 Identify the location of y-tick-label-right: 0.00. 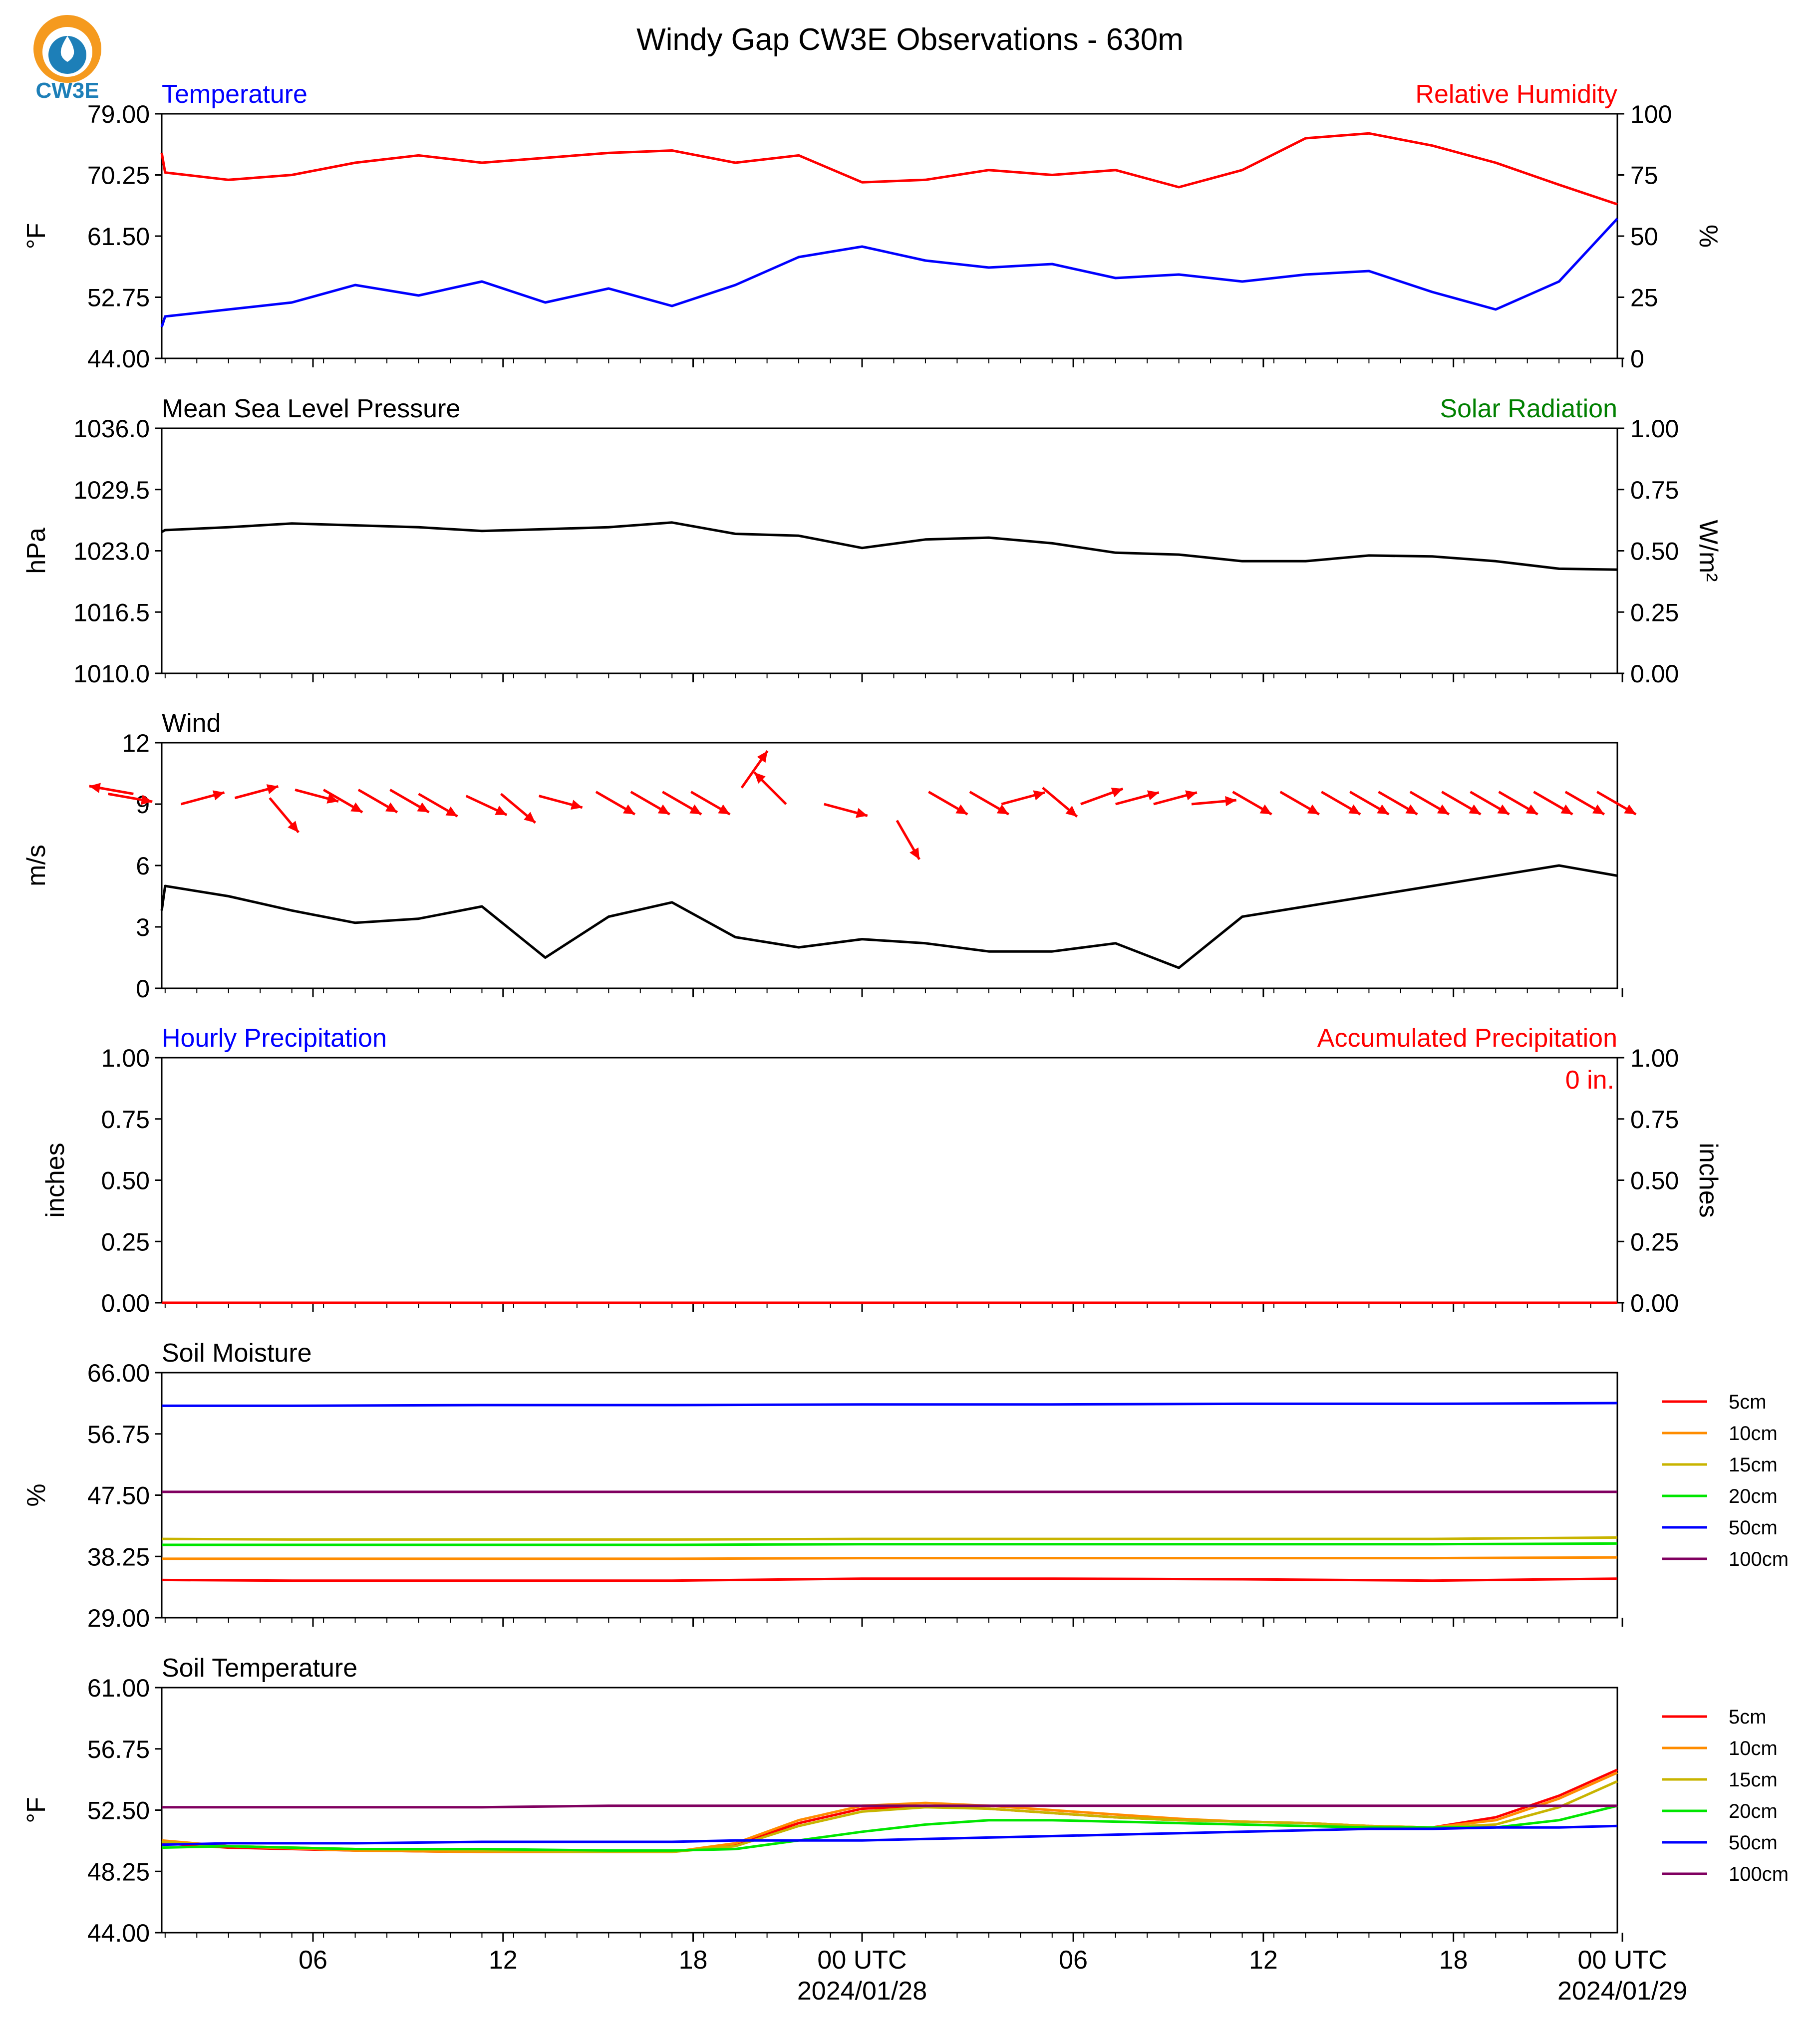
(1654, 1303).